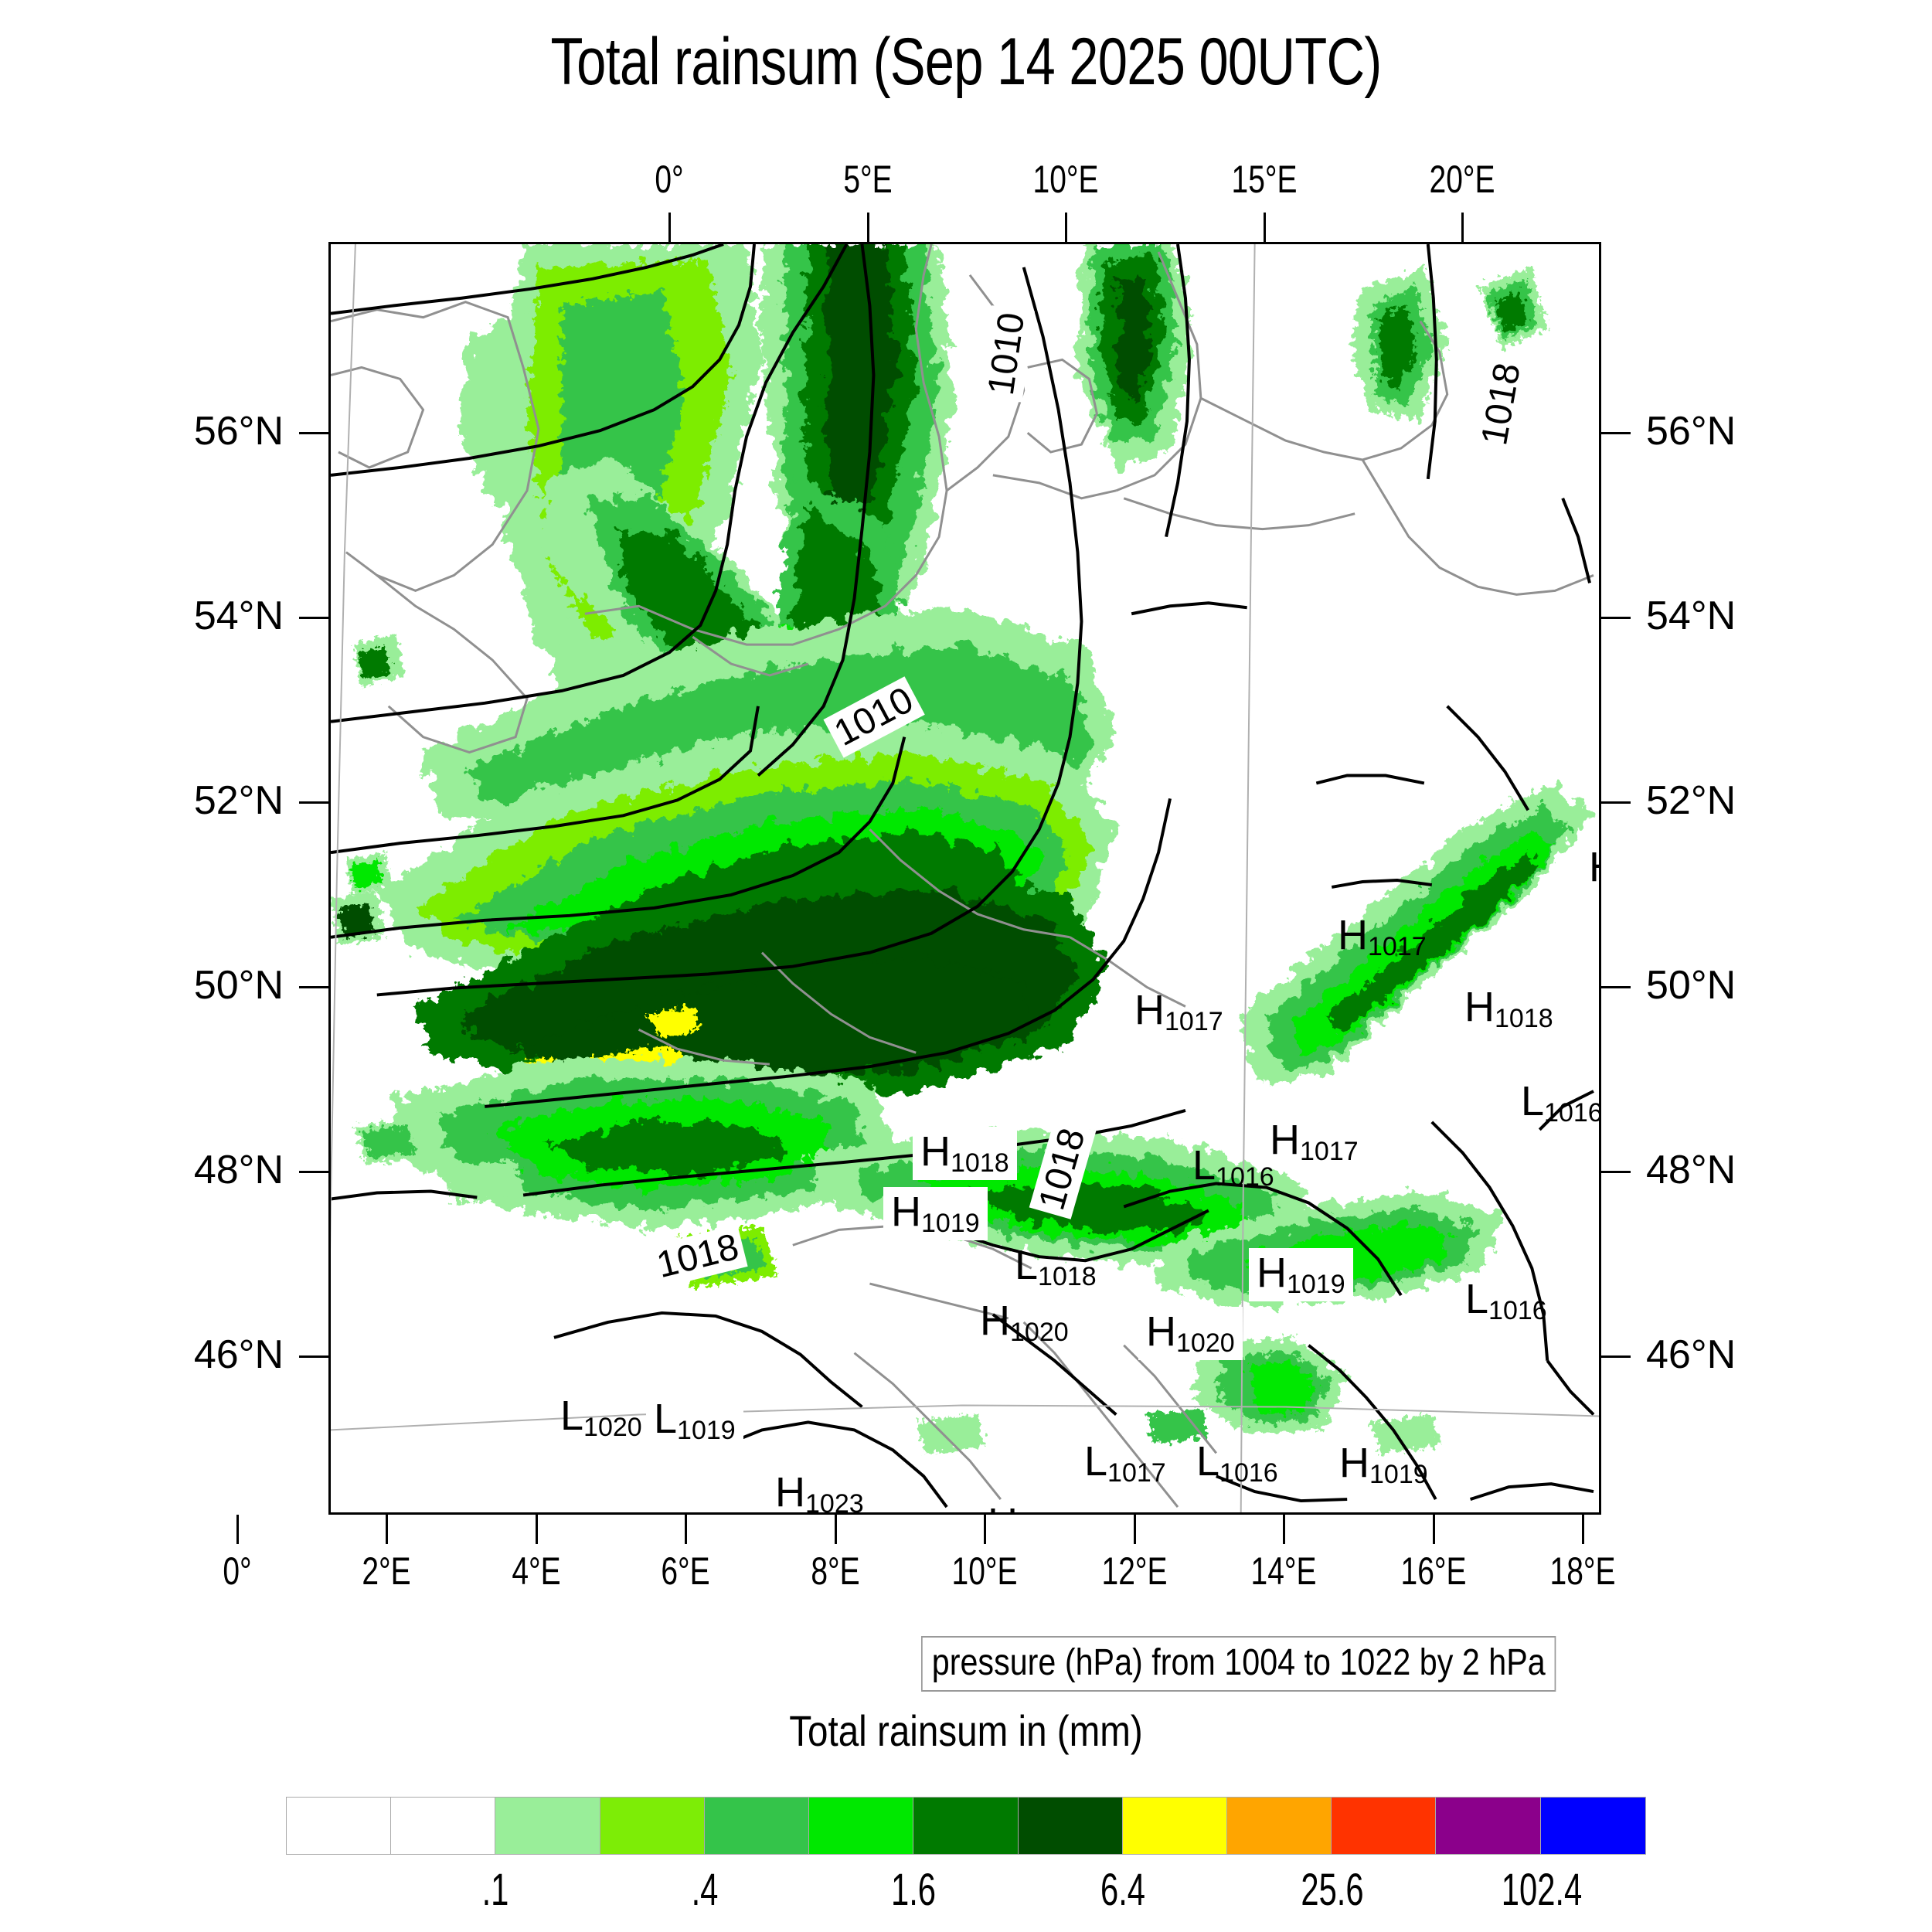 The height and width of the screenshot is (1932, 1932). Describe the element at coordinates (1040, 1333) in the screenshot. I see `pressure-center-value: 1020` at that location.